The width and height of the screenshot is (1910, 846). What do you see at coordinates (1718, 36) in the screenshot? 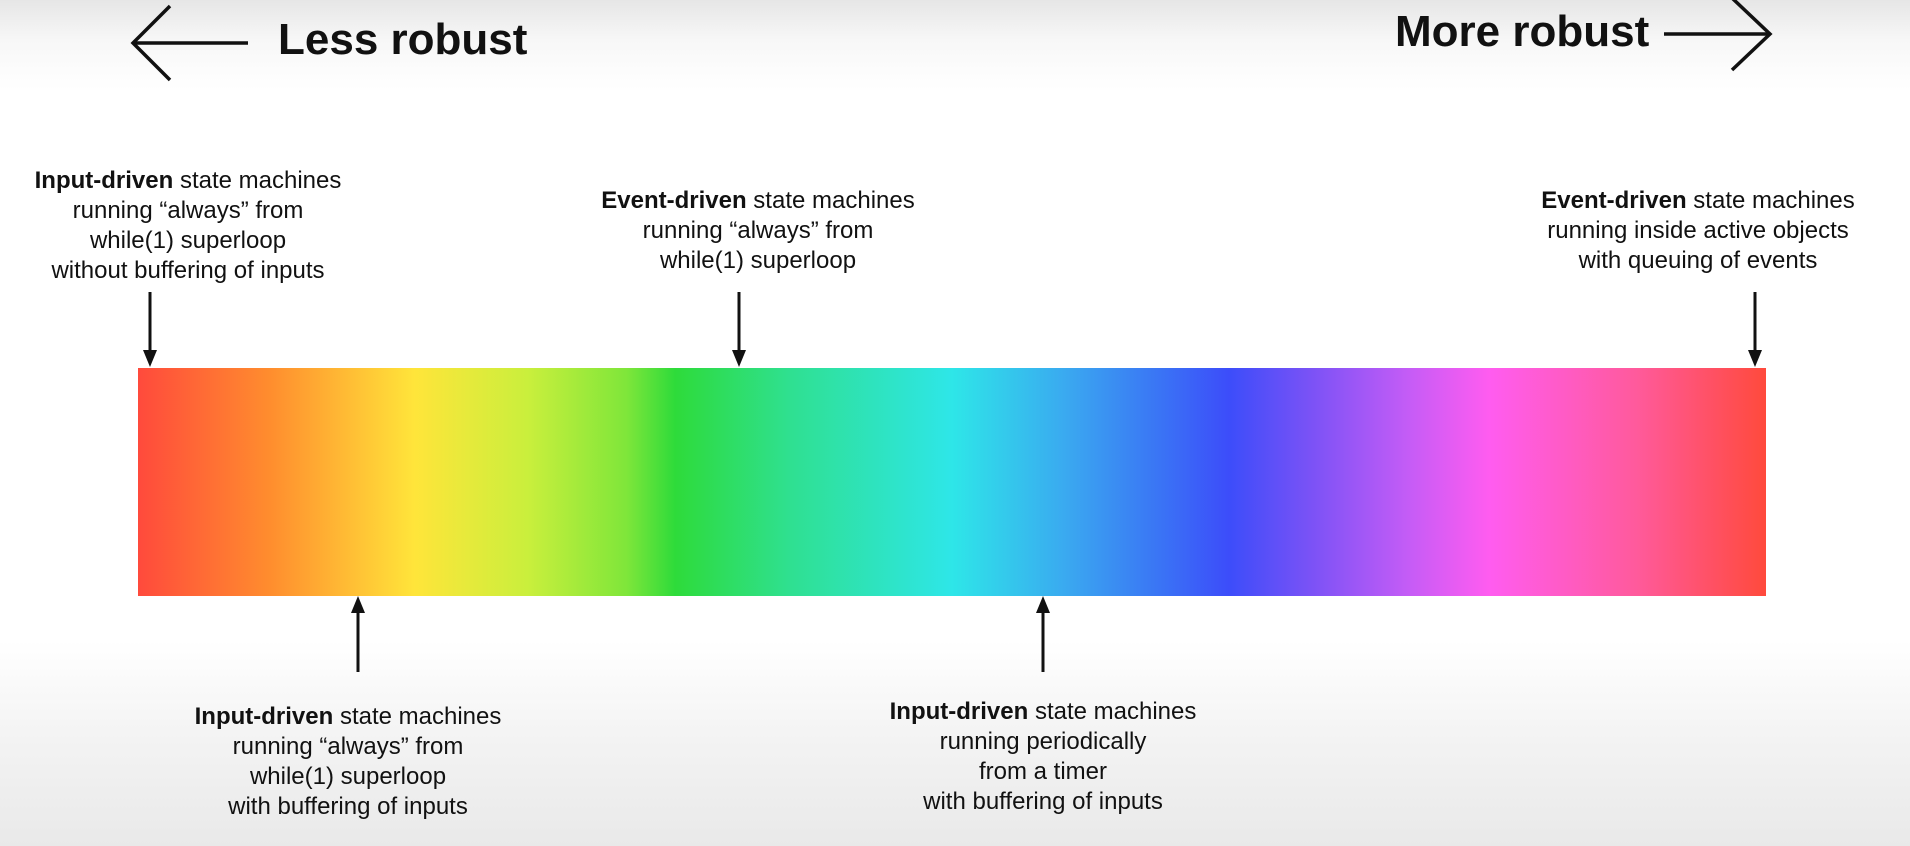
I see `right-arrow-icon` at bounding box center [1718, 36].